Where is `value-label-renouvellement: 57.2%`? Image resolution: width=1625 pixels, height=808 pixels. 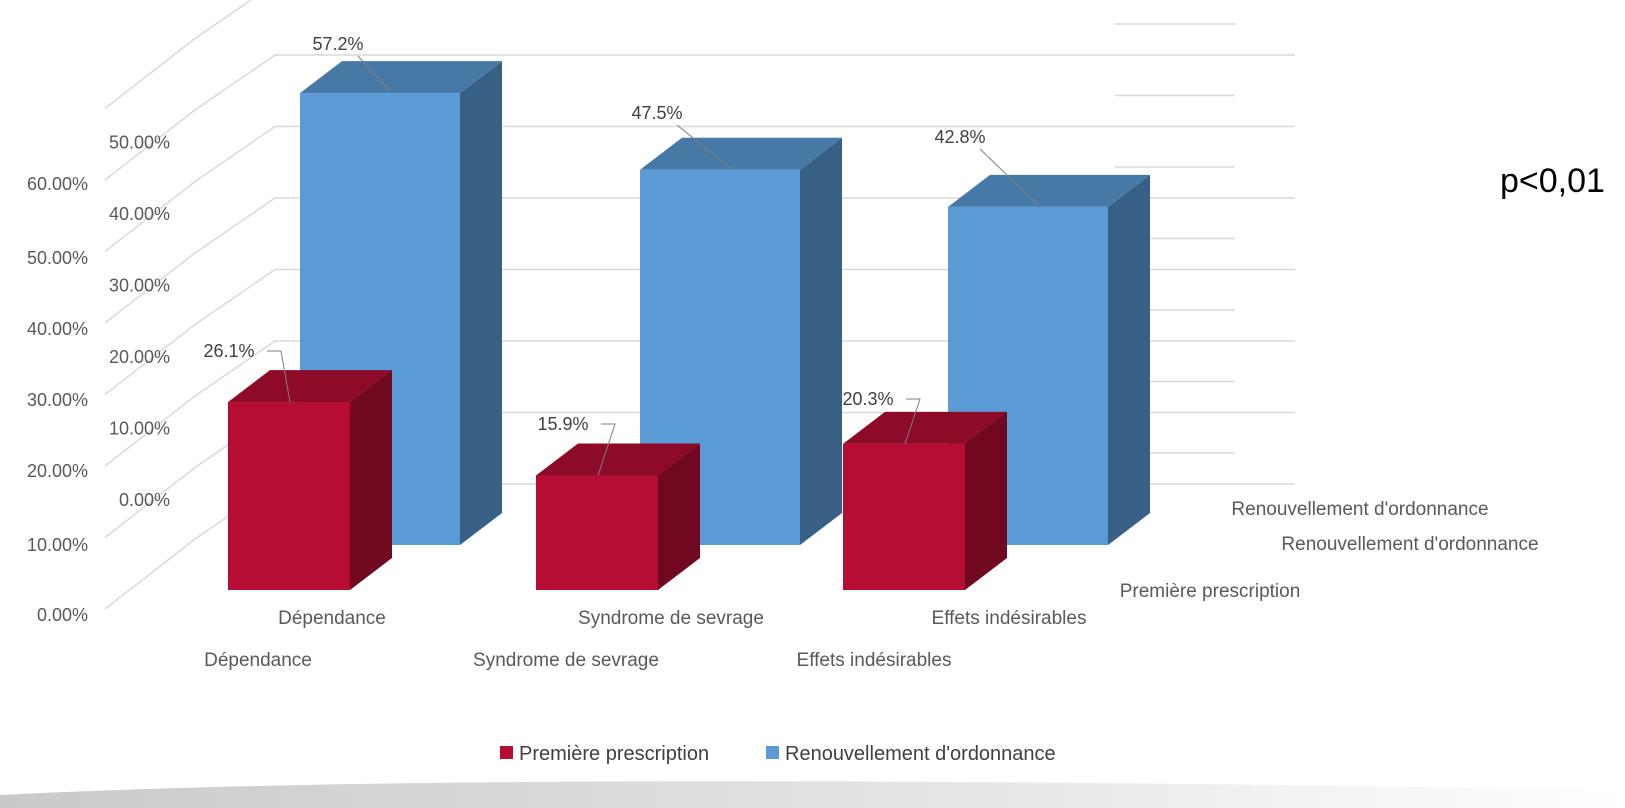 value-label-renouvellement: 57.2% is located at coordinates (337, 44).